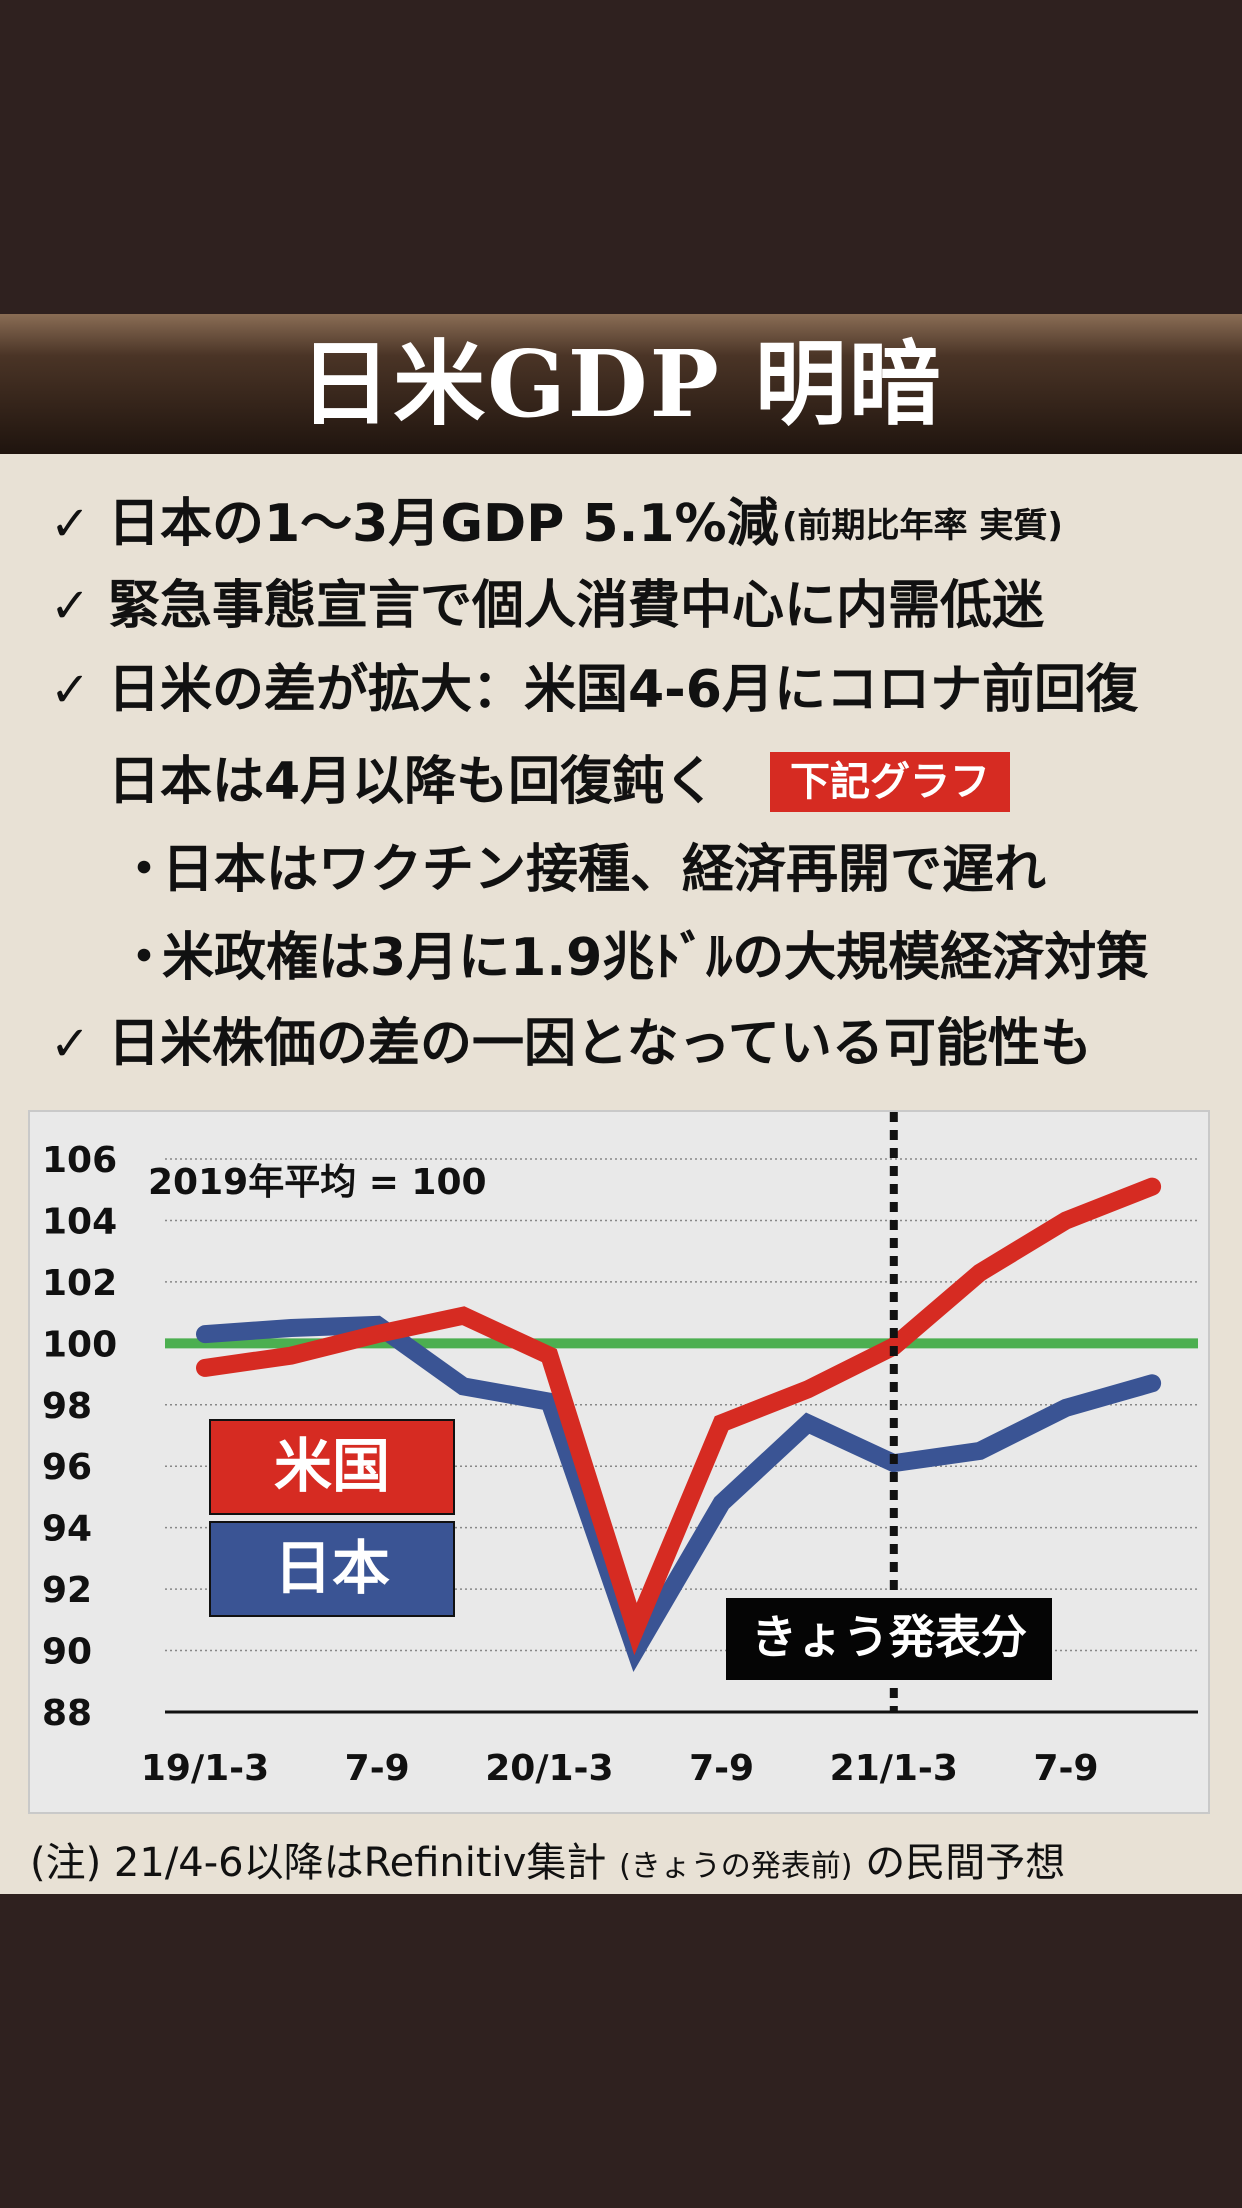 The image size is (1242, 2208). What do you see at coordinates (443, 524) in the screenshot?
I see `line-text: 日本の1～3月GDP 5.1%減` at bounding box center [443, 524].